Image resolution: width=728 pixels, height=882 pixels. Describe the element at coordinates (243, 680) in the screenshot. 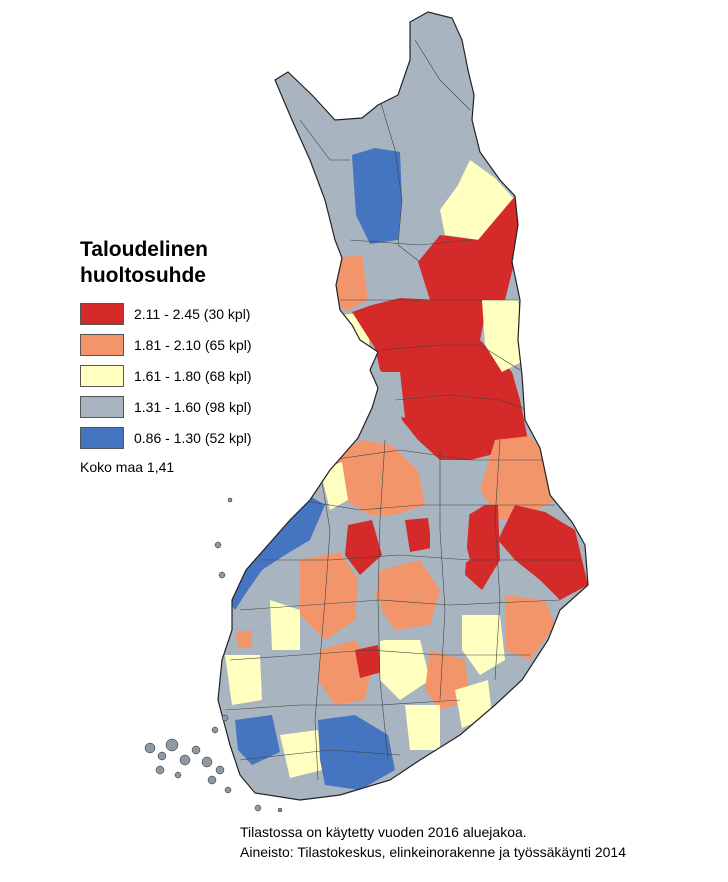

I see `region-southwest-yellow` at that location.